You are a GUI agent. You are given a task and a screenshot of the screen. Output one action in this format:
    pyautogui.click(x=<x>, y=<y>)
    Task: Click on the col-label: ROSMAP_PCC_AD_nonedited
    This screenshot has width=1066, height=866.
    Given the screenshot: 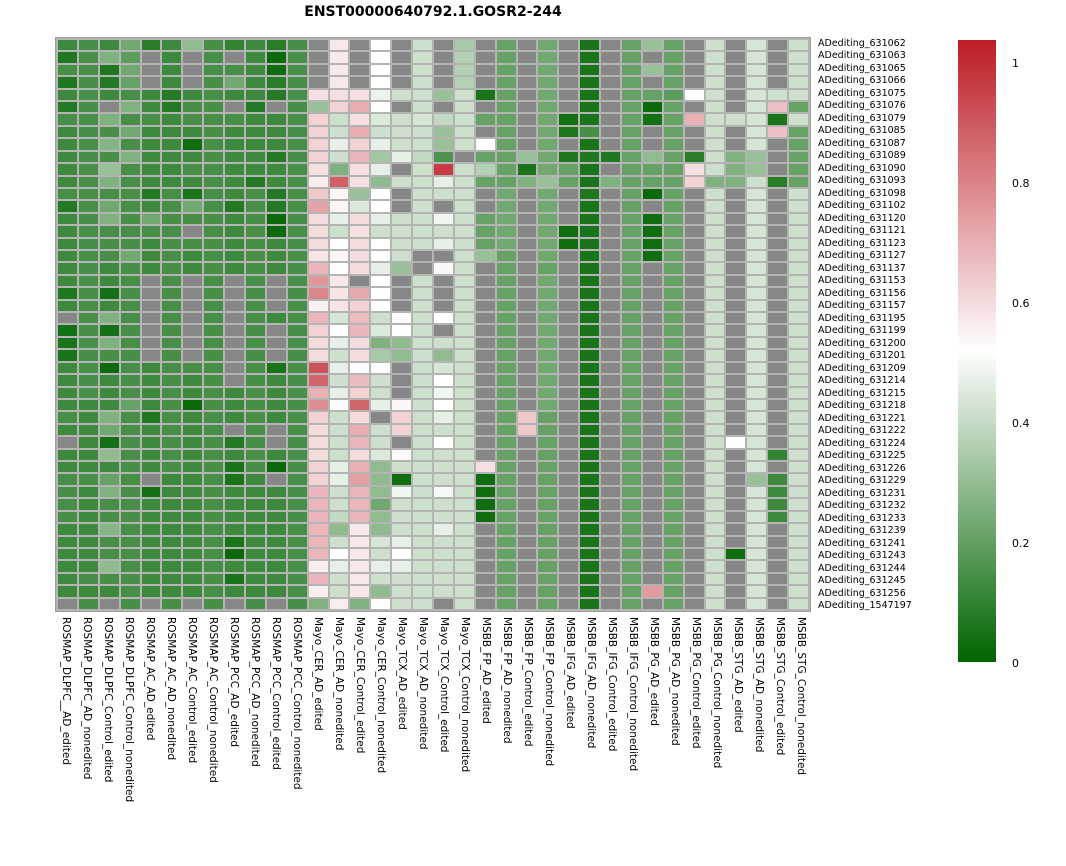 What is the action you would take?
    pyautogui.click(x=255, y=692)
    